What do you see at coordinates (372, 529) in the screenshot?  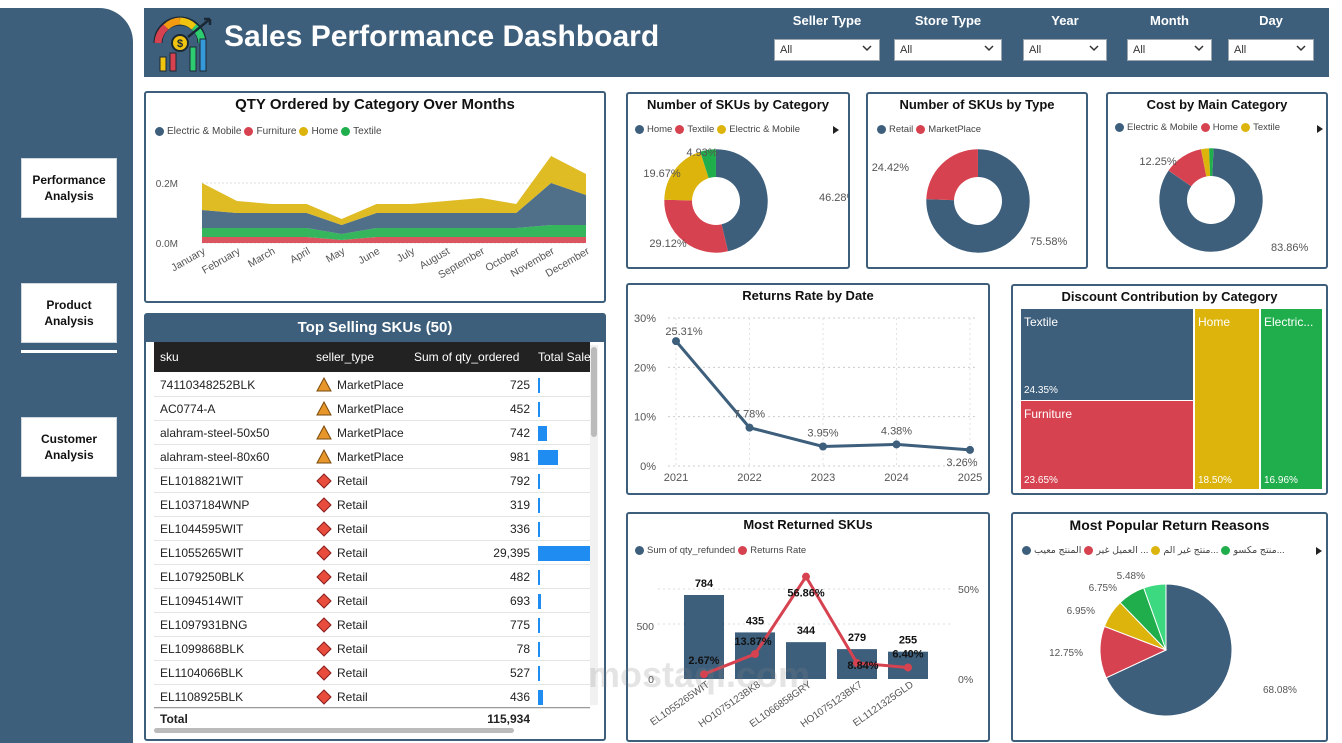 I see `table-row: EL1044595WIT Retail 336` at bounding box center [372, 529].